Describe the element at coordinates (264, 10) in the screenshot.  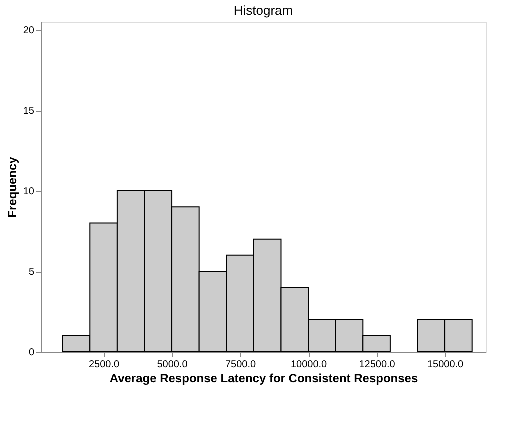
I see `chart-title: Histogram` at that location.